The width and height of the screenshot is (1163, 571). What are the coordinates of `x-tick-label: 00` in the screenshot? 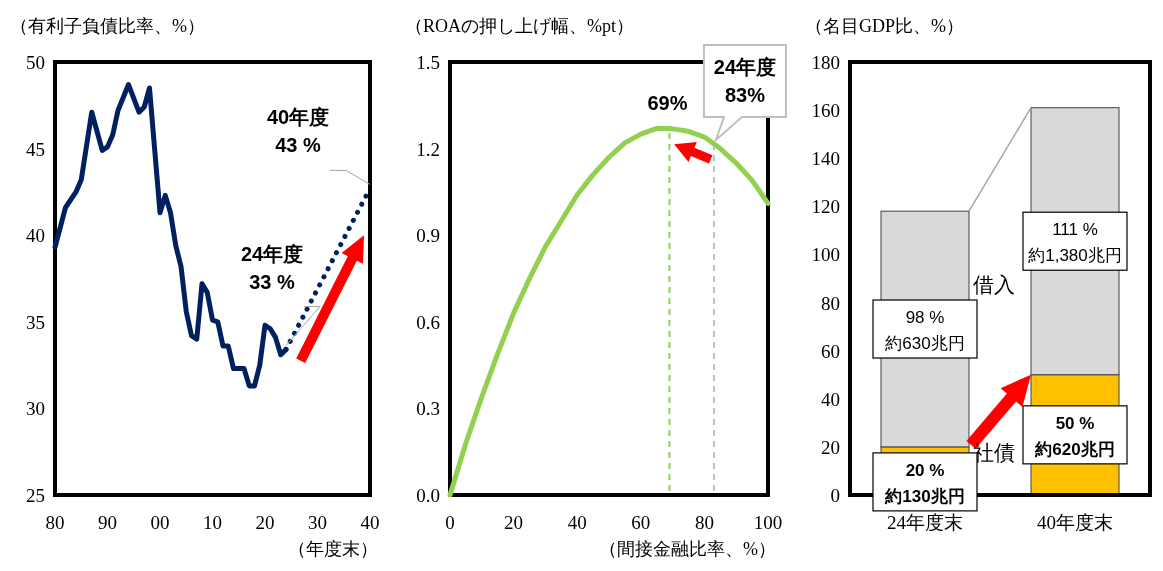 It's located at (160, 522).